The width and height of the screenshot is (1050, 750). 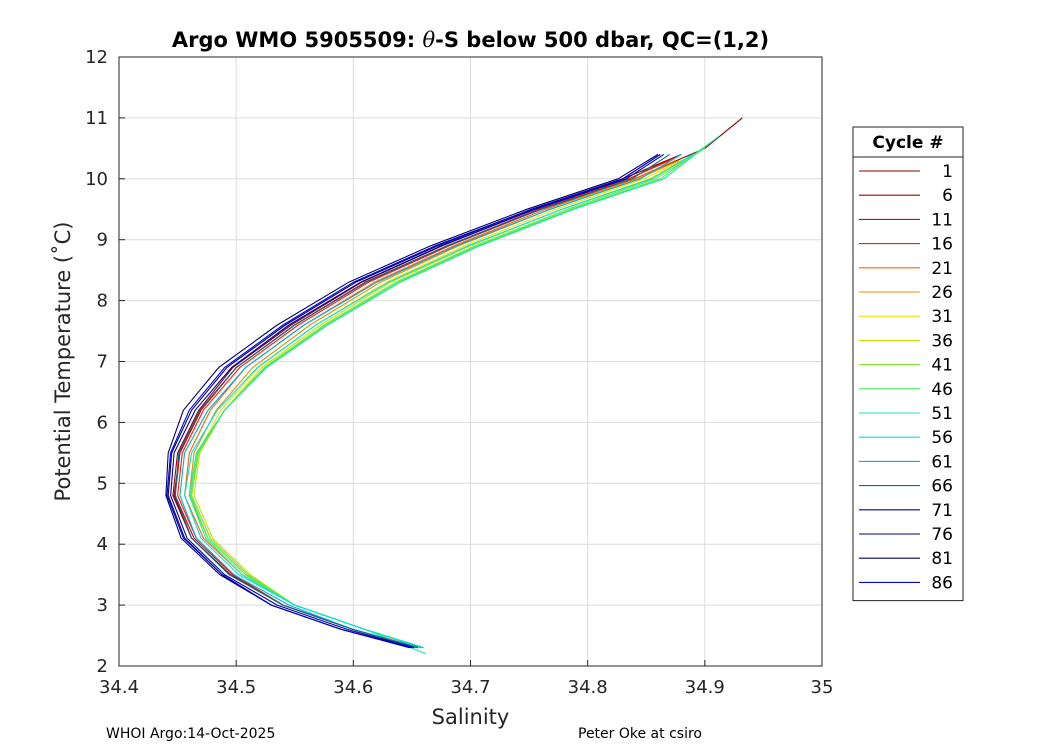 I want to click on title-suffix: -S below 500 dbar, QC=(1,2), so click(x=602, y=40).